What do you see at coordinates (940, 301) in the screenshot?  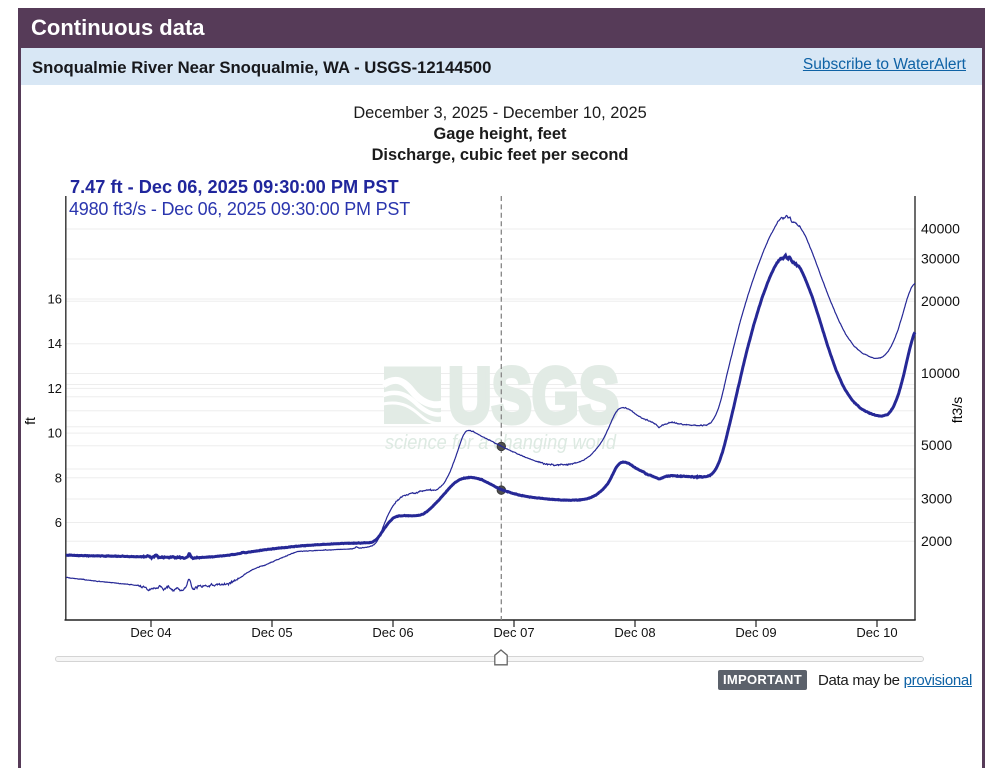 I see `svg-text: 20000` at bounding box center [940, 301].